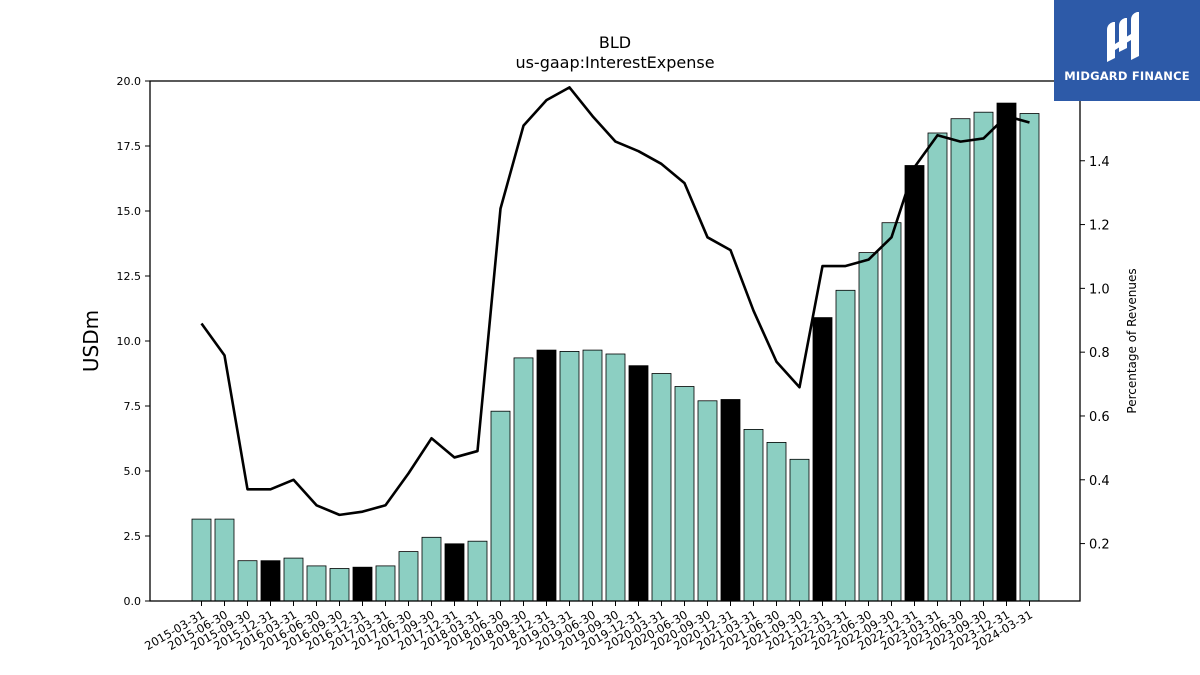 Image resolution: width=1200 pixels, height=675 pixels. Describe the element at coordinates (133, 471) in the screenshot. I see `left-tick-label: 5.0` at that location.